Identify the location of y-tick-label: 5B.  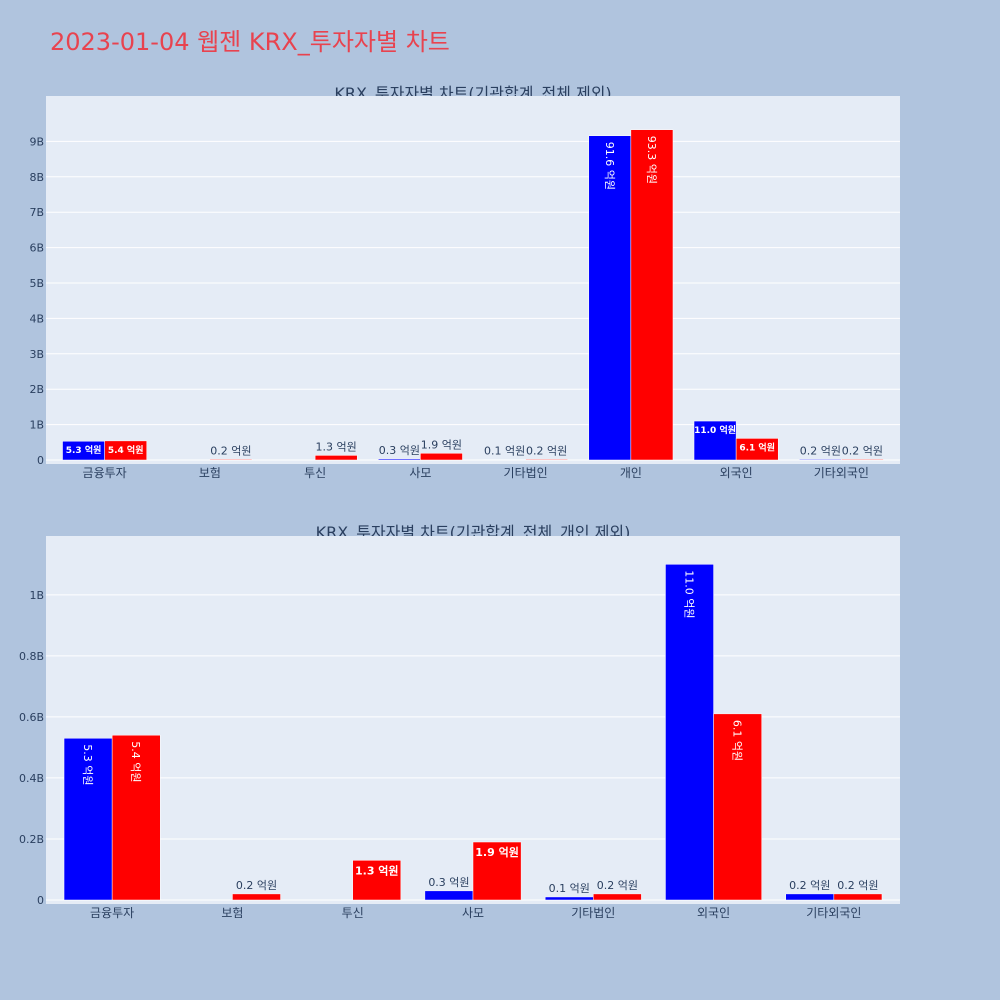
(36, 283).